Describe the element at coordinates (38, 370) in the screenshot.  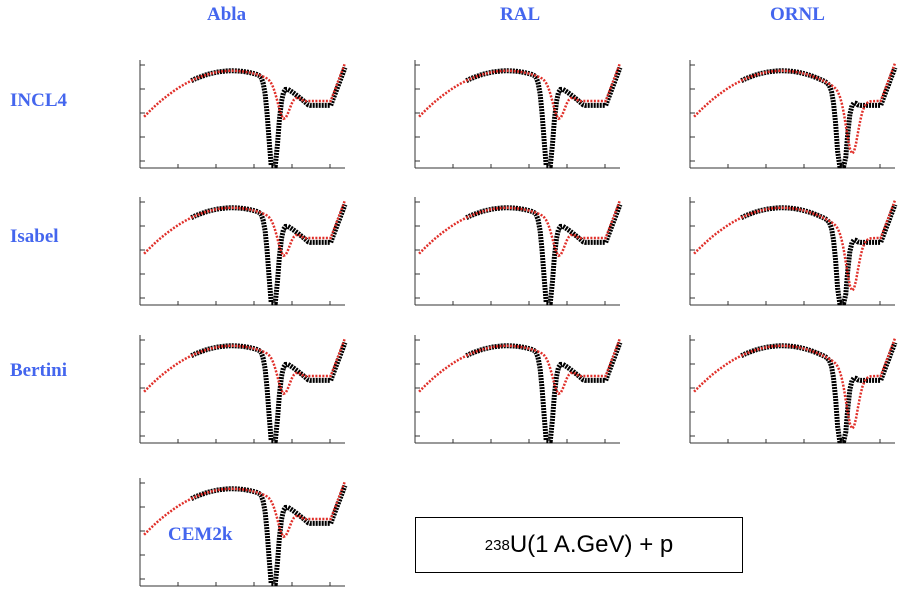
I see `row-label: Bertini` at that location.